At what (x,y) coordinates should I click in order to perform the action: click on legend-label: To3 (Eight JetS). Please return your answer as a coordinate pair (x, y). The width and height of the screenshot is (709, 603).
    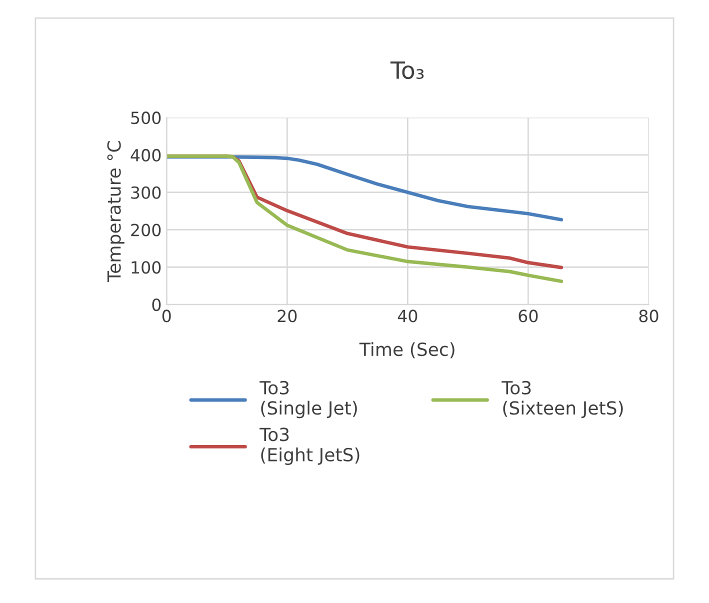
    Looking at the image, I should click on (310, 446).